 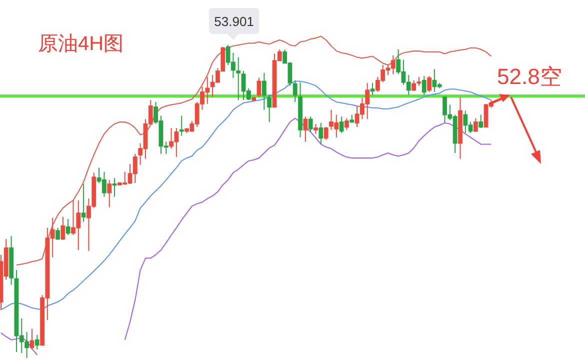 What do you see at coordinates (529, 77) in the screenshot?
I see `ref-label: 52.8空` at bounding box center [529, 77].